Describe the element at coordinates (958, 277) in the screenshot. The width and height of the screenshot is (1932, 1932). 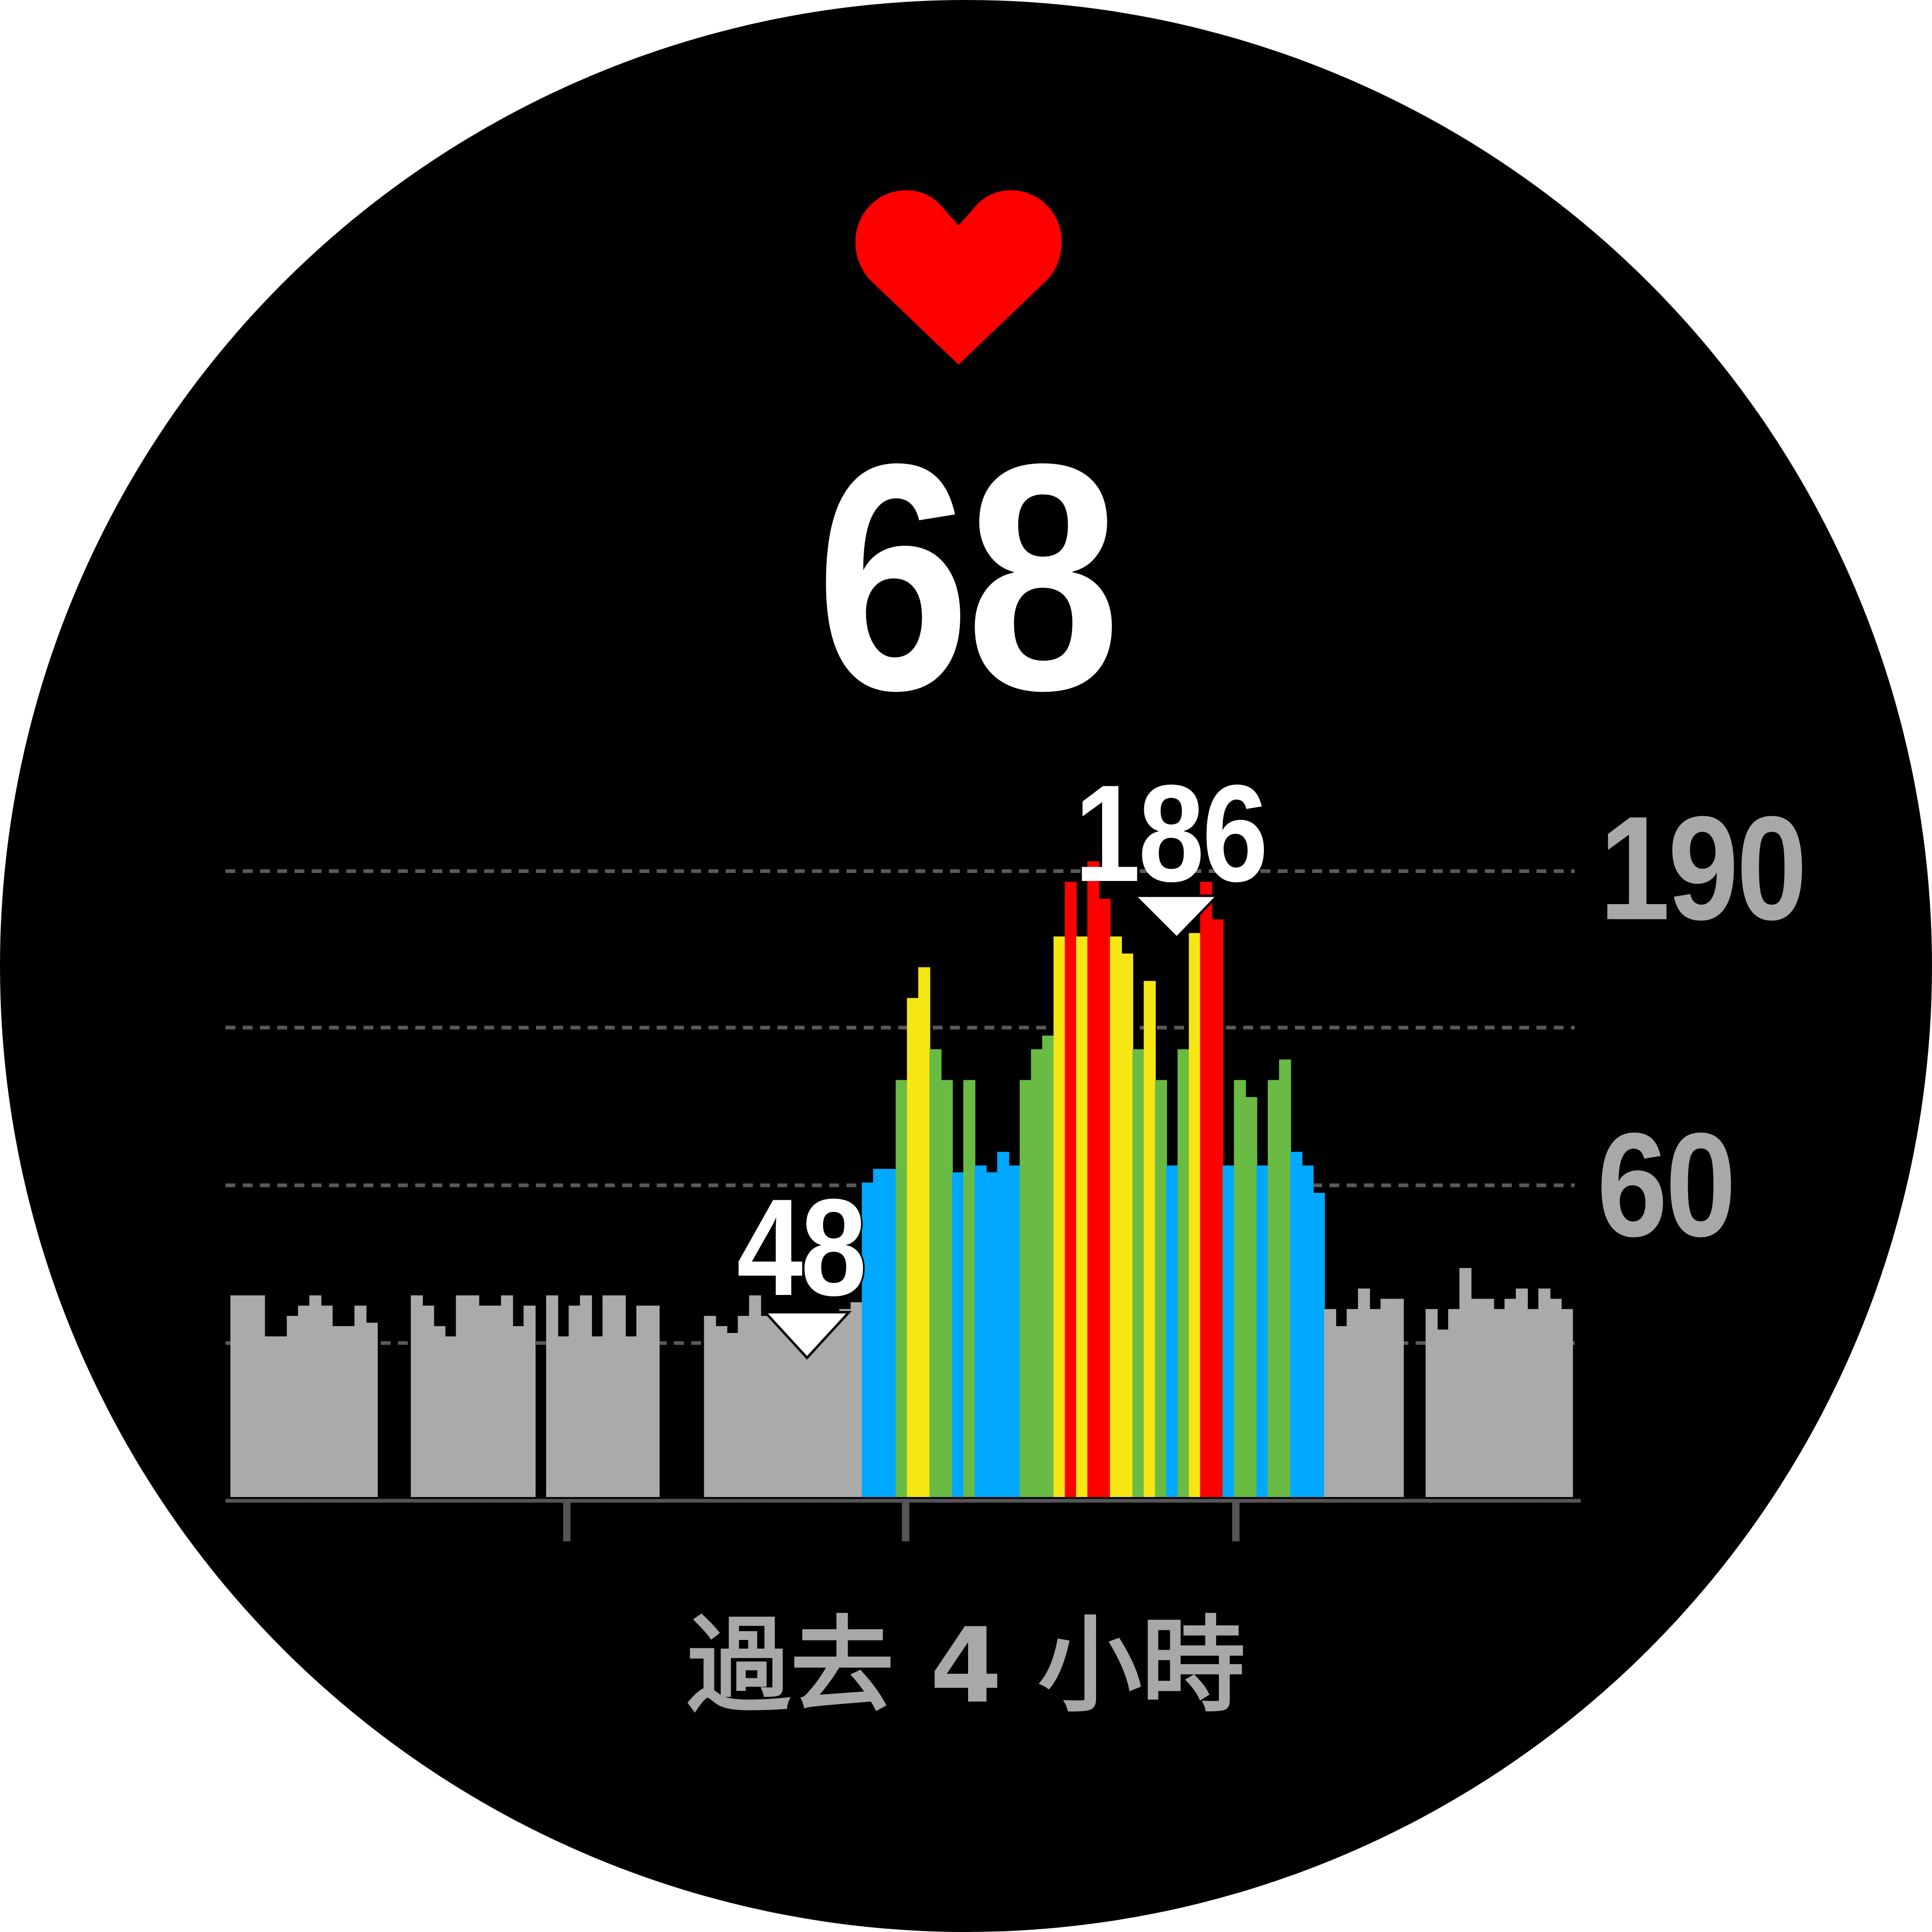
I see `heart-icon` at that location.